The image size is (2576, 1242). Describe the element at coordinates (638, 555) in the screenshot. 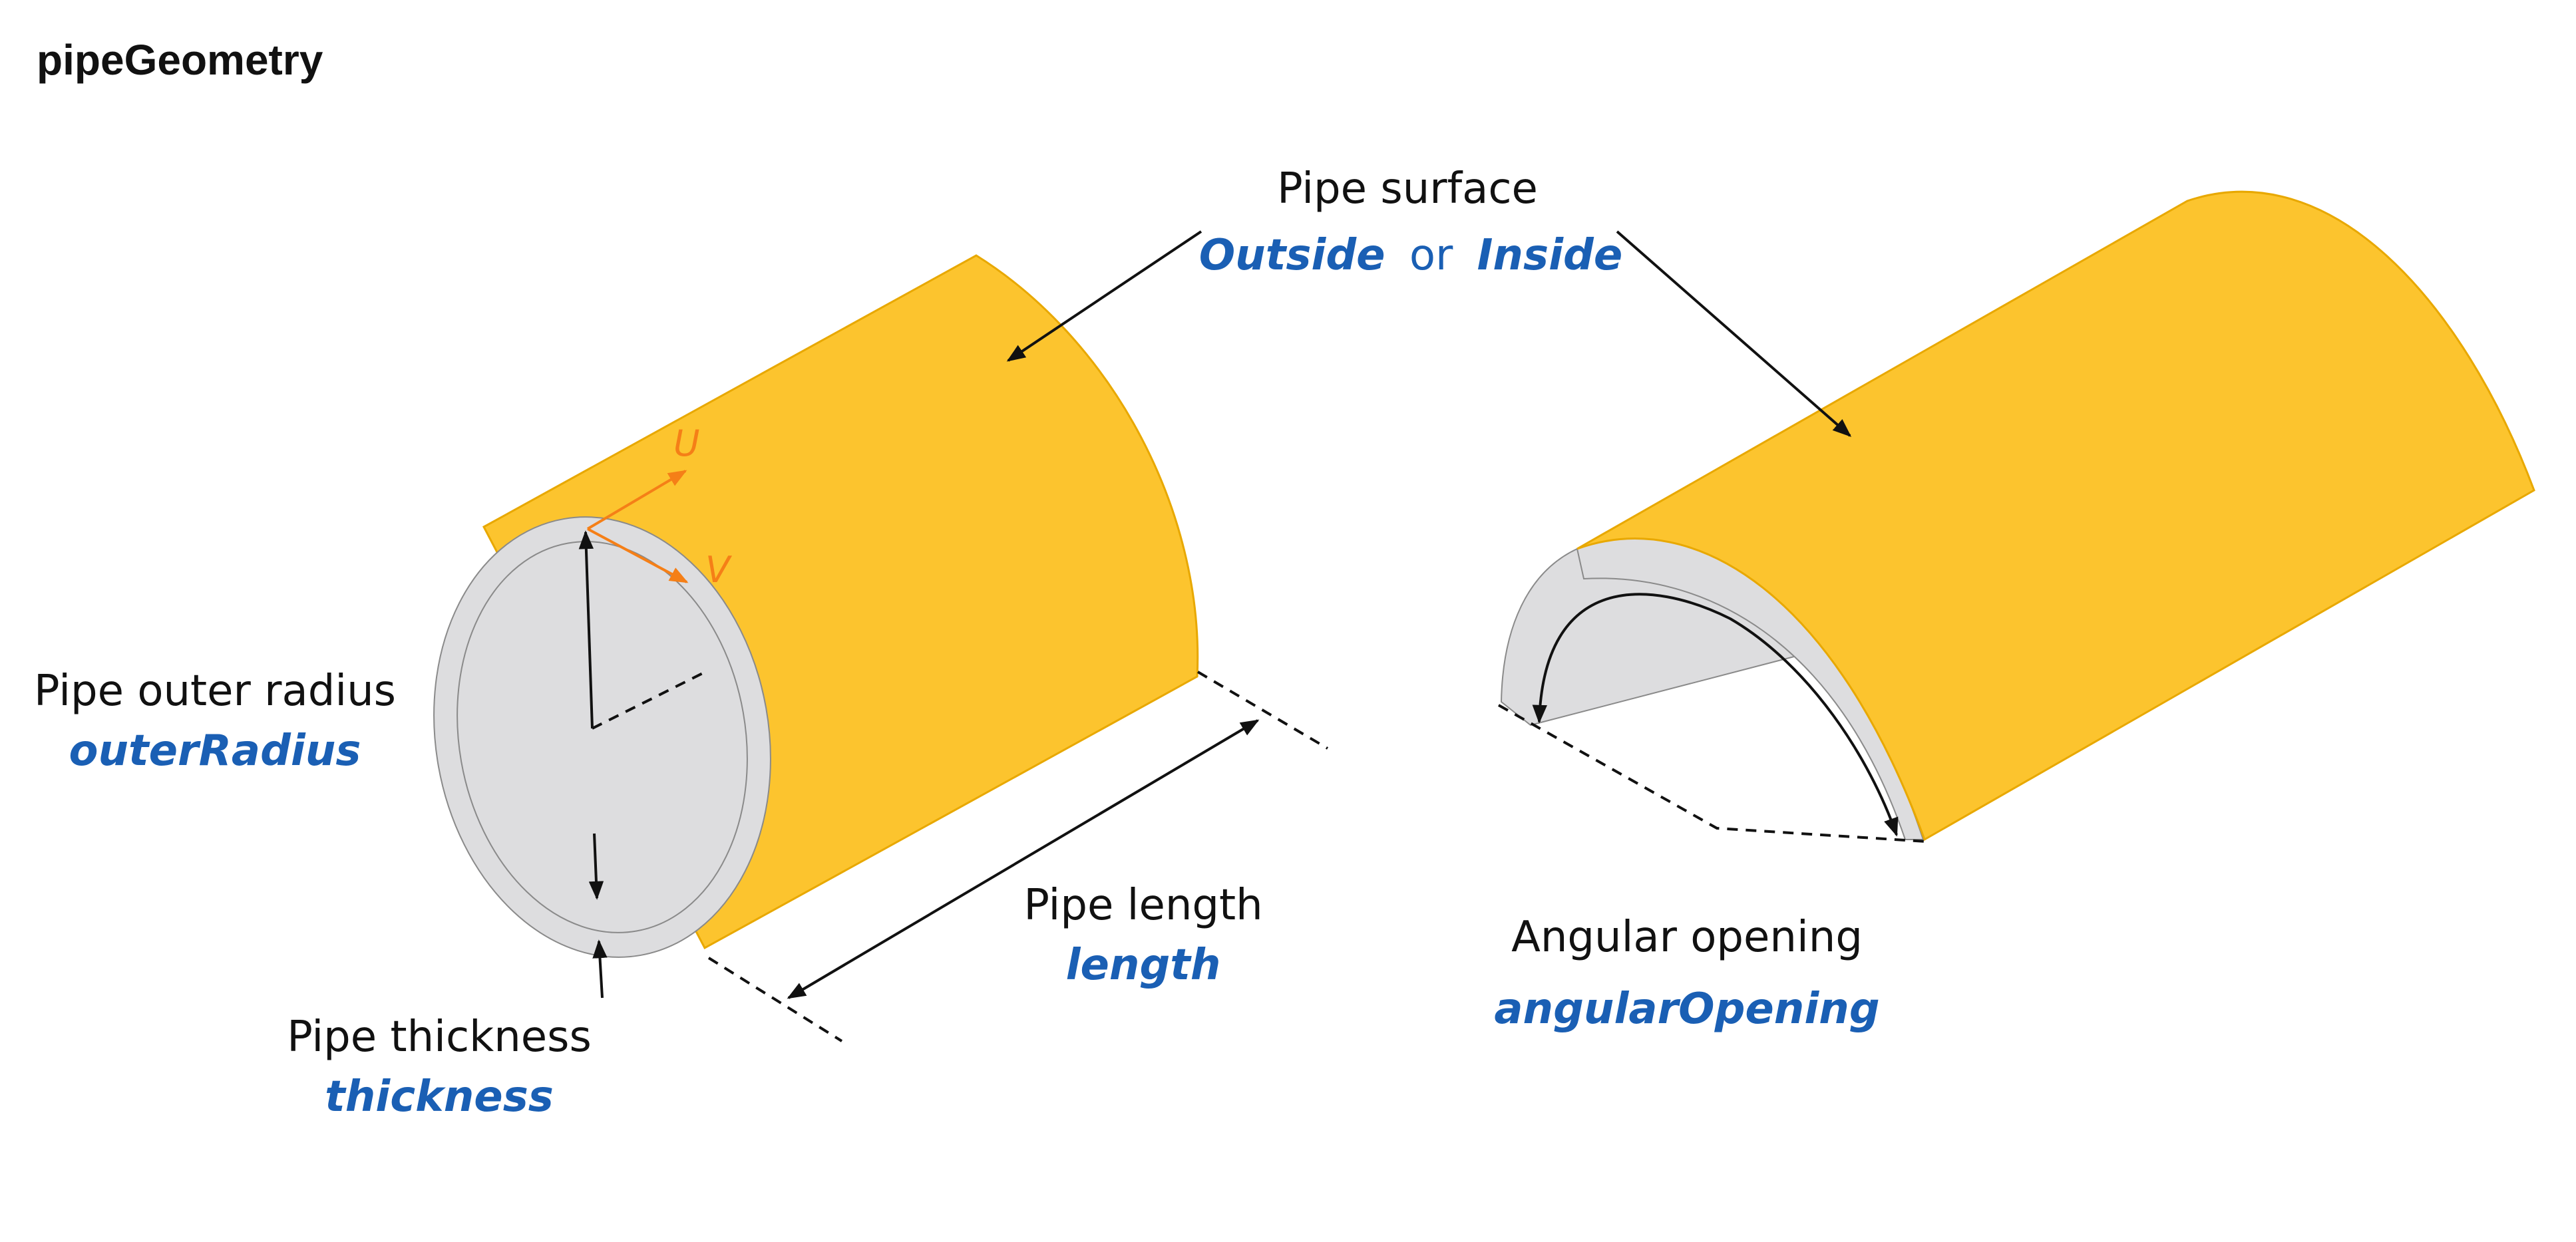

I see `v-axis-arrow` at that location.